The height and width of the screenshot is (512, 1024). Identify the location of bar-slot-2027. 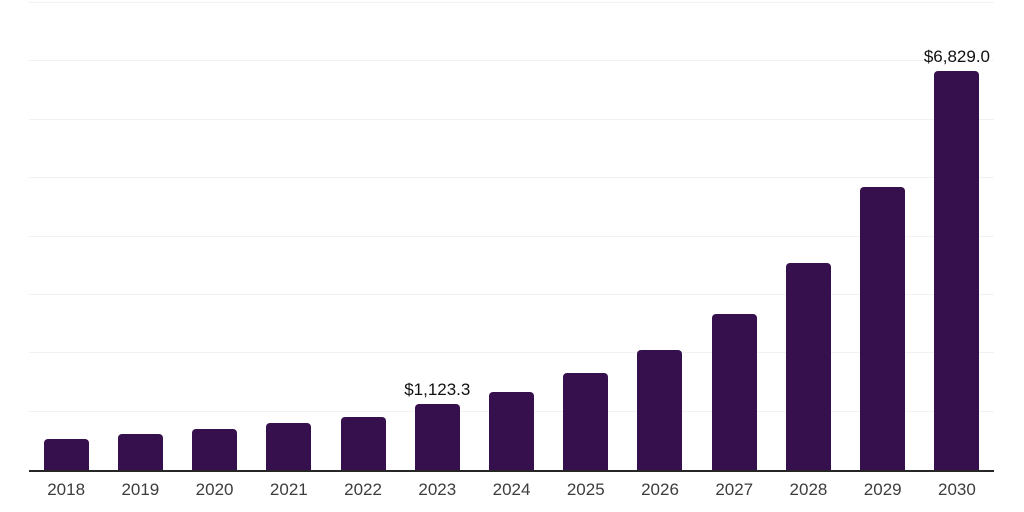
(734, 236).